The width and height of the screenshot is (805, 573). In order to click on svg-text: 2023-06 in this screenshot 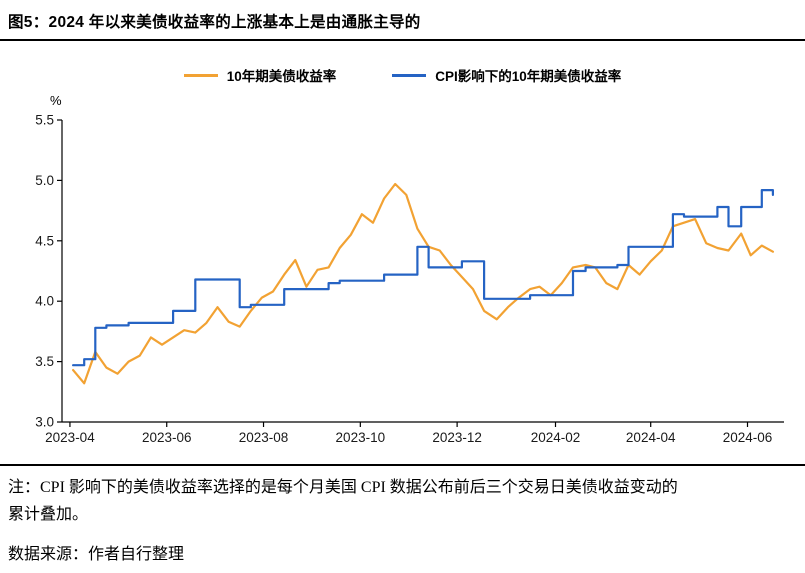, I will do `click(167, 437)`.